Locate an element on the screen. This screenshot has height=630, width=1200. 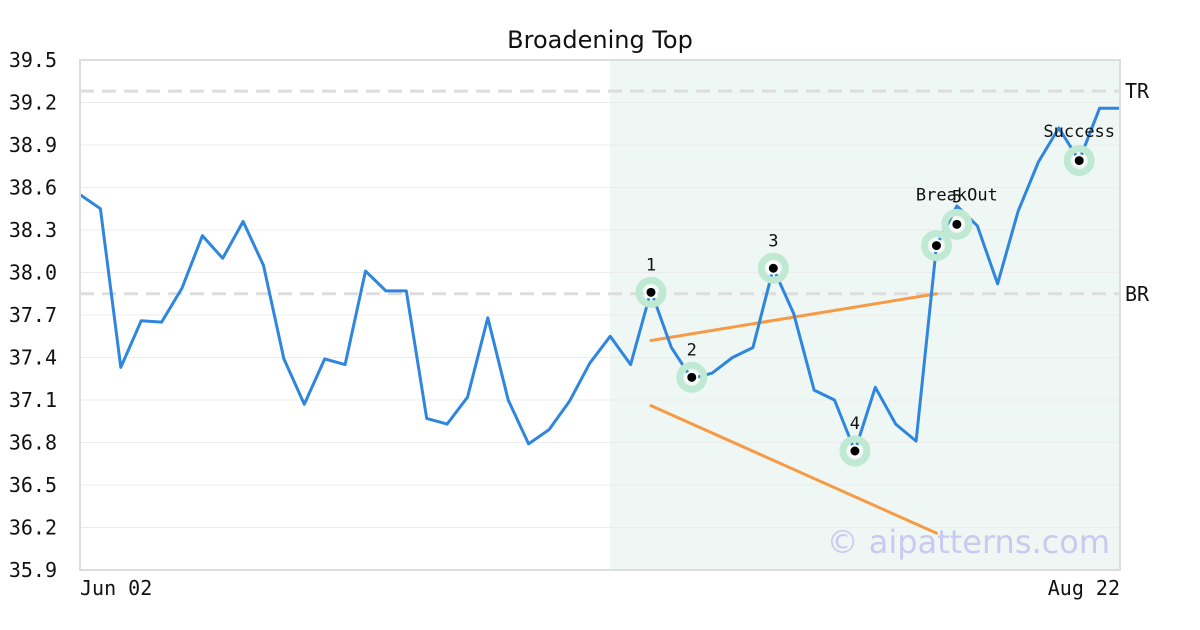
x-tick-labels: Jun 02 Aug 22 is located at coordinates (600, 588).